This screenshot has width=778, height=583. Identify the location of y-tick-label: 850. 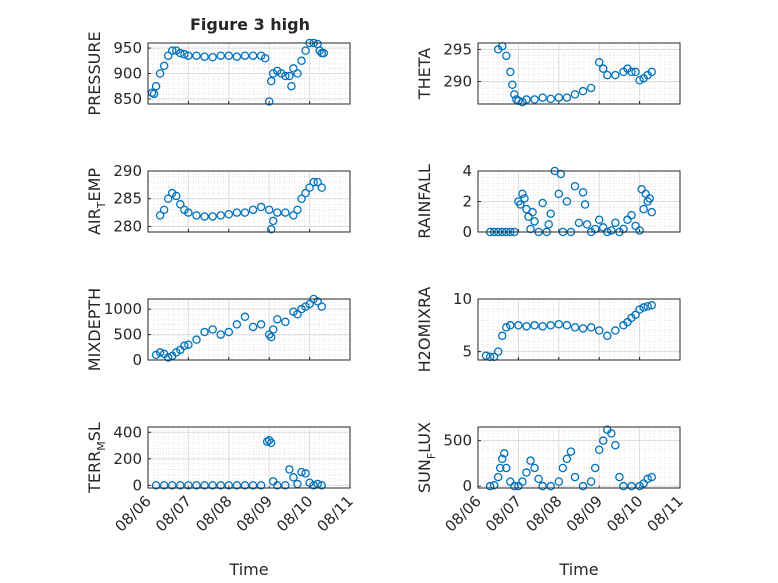
(127, 99).